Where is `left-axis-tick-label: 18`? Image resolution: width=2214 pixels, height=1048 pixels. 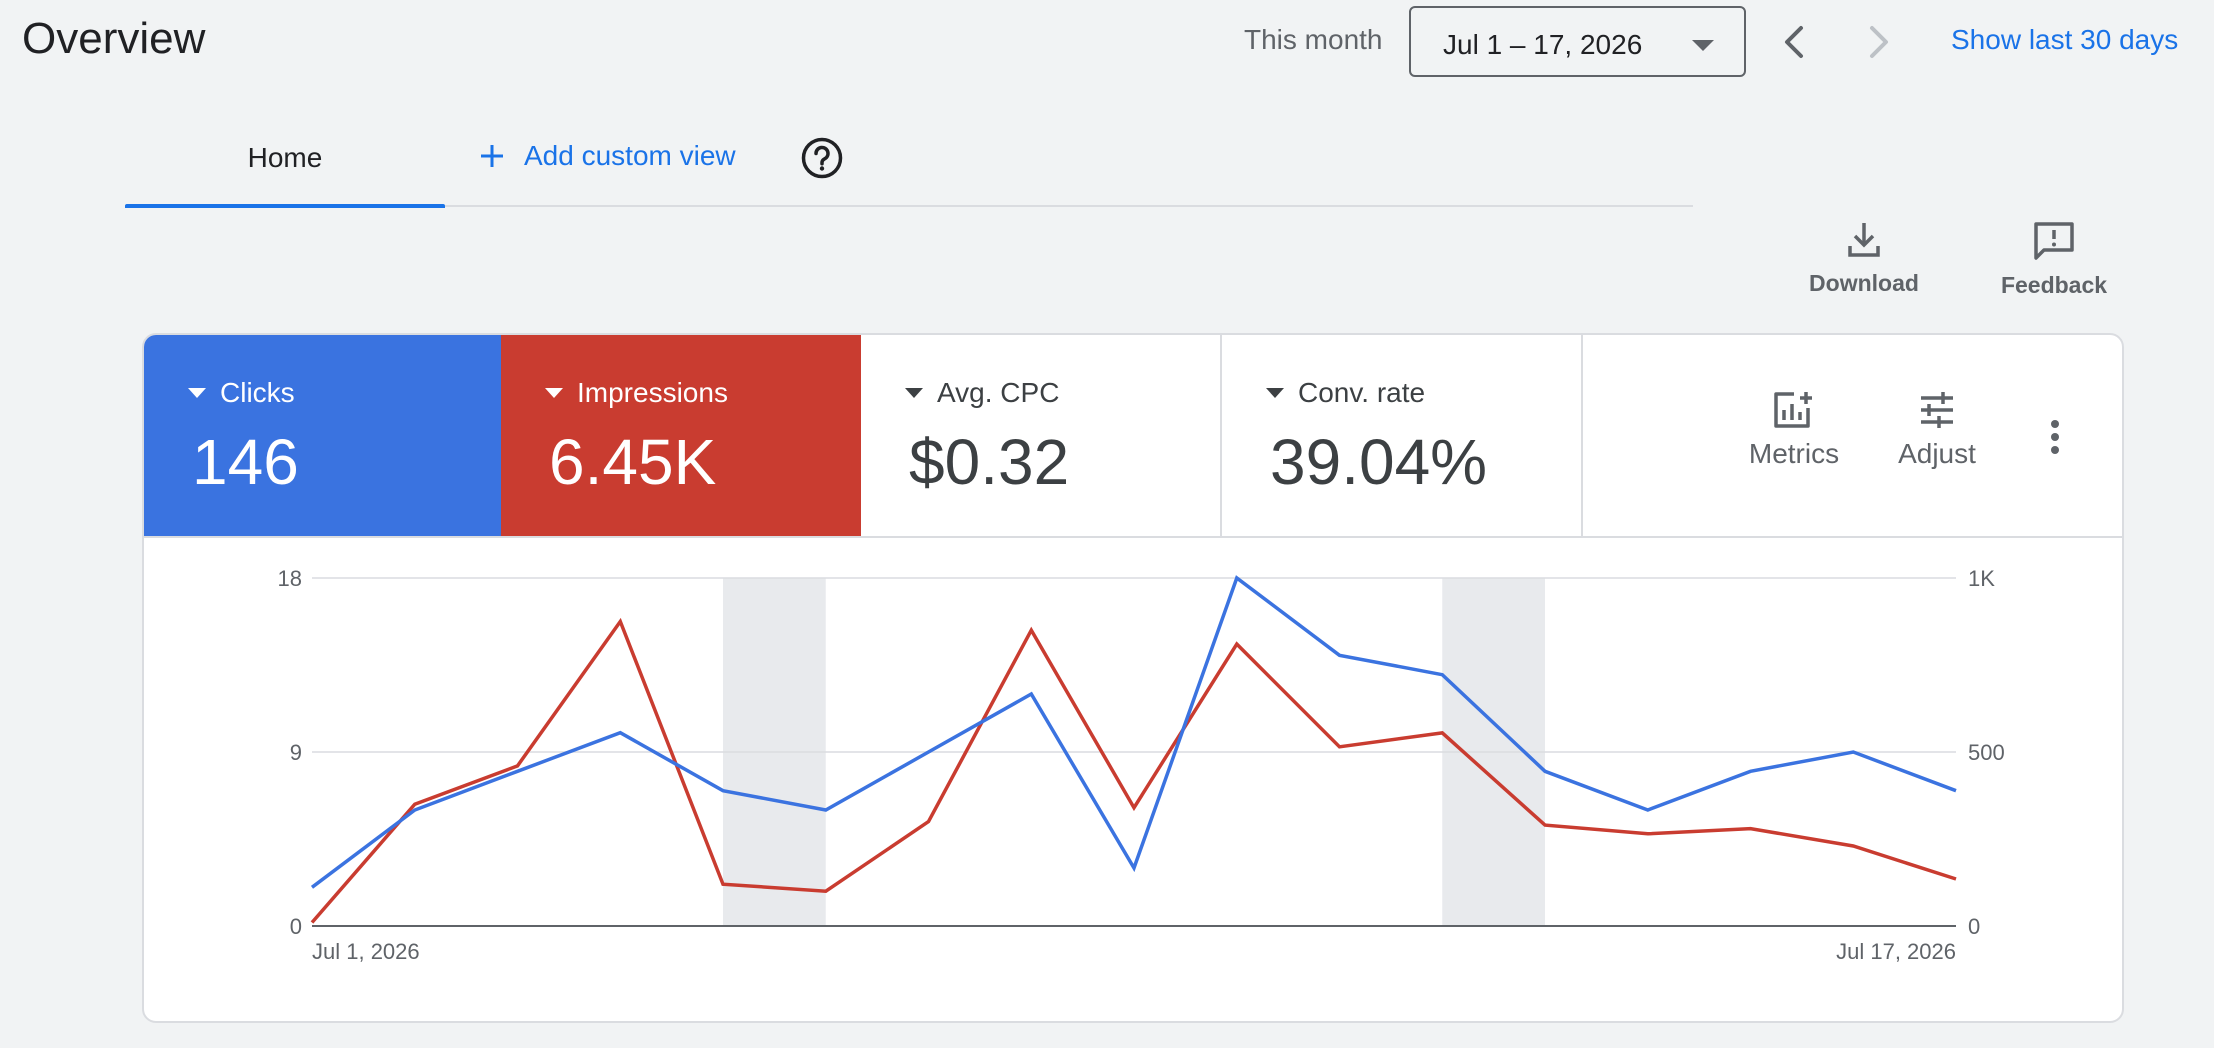
left-axis-tick-label: 18 is located at coordinates (290, 578).